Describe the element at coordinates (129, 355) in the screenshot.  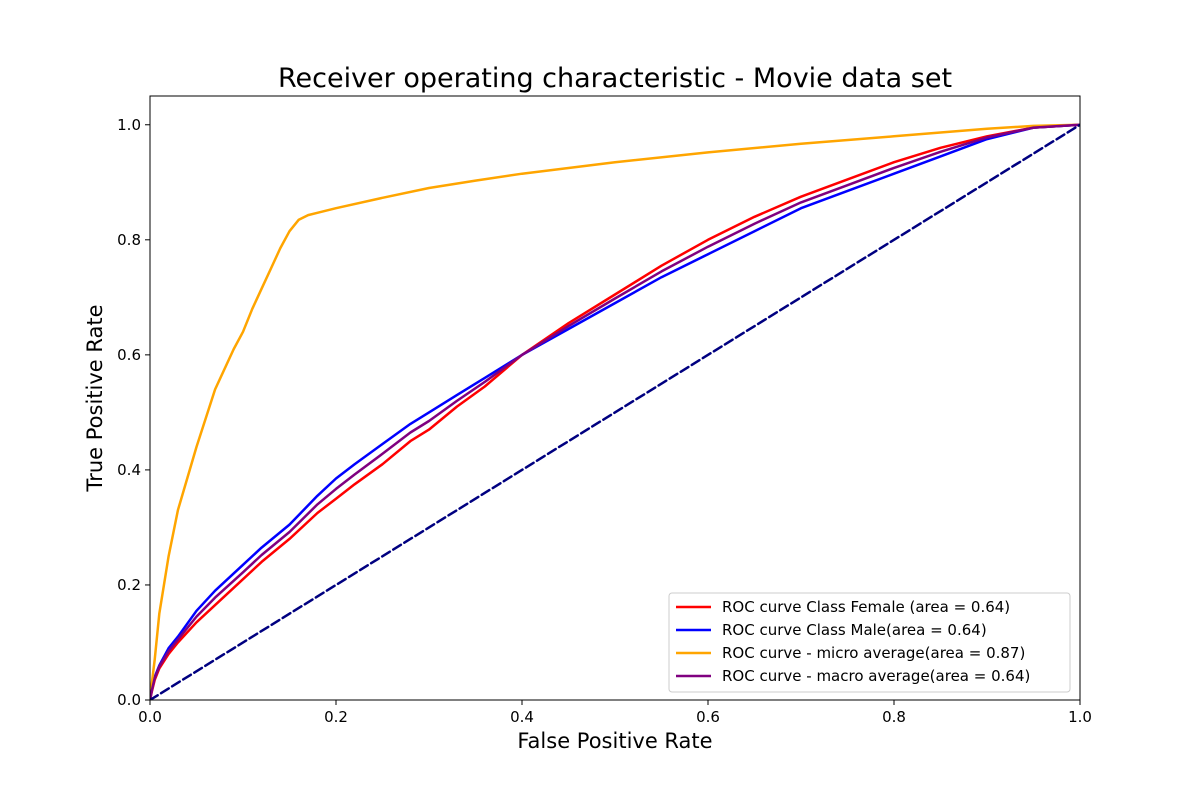
I see `y-tick-label: 0.6` at that location.